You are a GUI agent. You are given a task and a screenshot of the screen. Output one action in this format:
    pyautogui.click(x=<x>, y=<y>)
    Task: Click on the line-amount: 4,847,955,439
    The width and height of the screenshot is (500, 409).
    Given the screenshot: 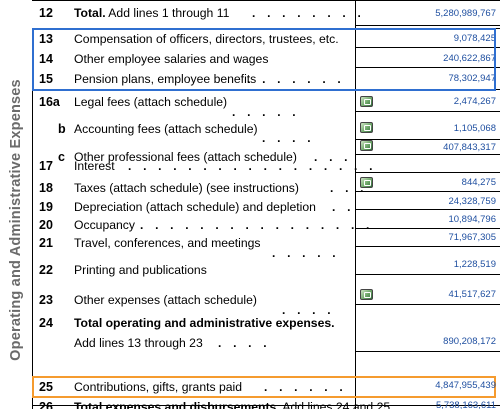 What is the action you would take?
    pyautogui.click(x=465, y=385)
    